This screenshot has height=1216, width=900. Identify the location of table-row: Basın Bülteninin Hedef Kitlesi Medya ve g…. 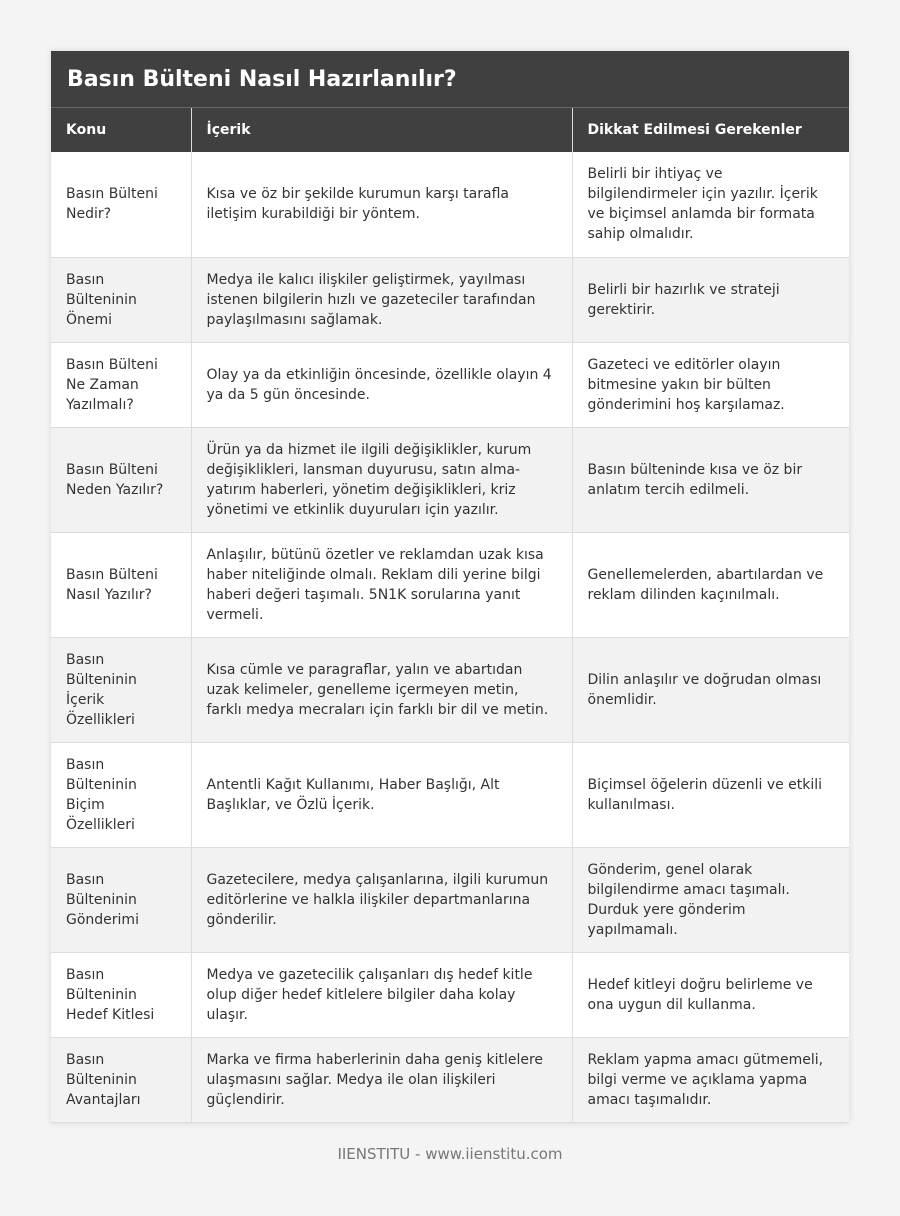
(450, 995).